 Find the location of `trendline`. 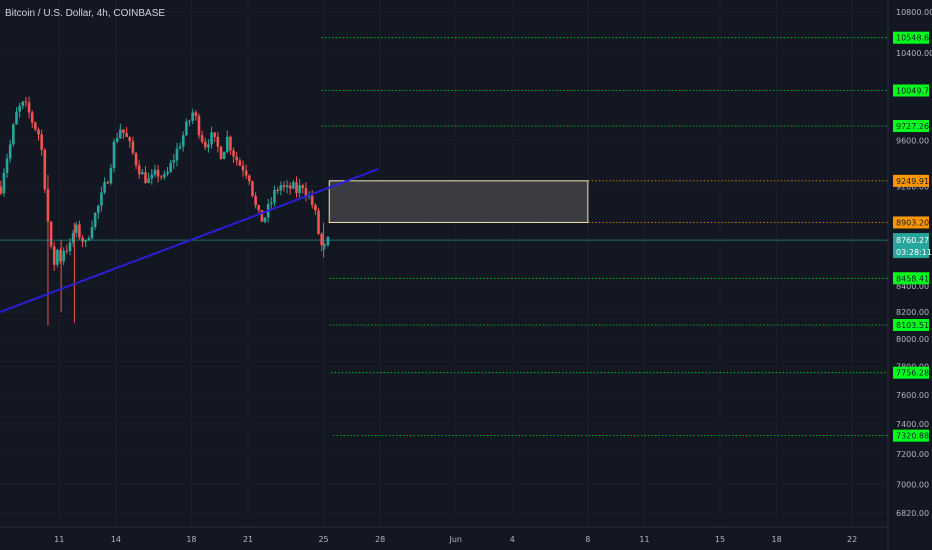

trendline is located at coordinates (189, 241).